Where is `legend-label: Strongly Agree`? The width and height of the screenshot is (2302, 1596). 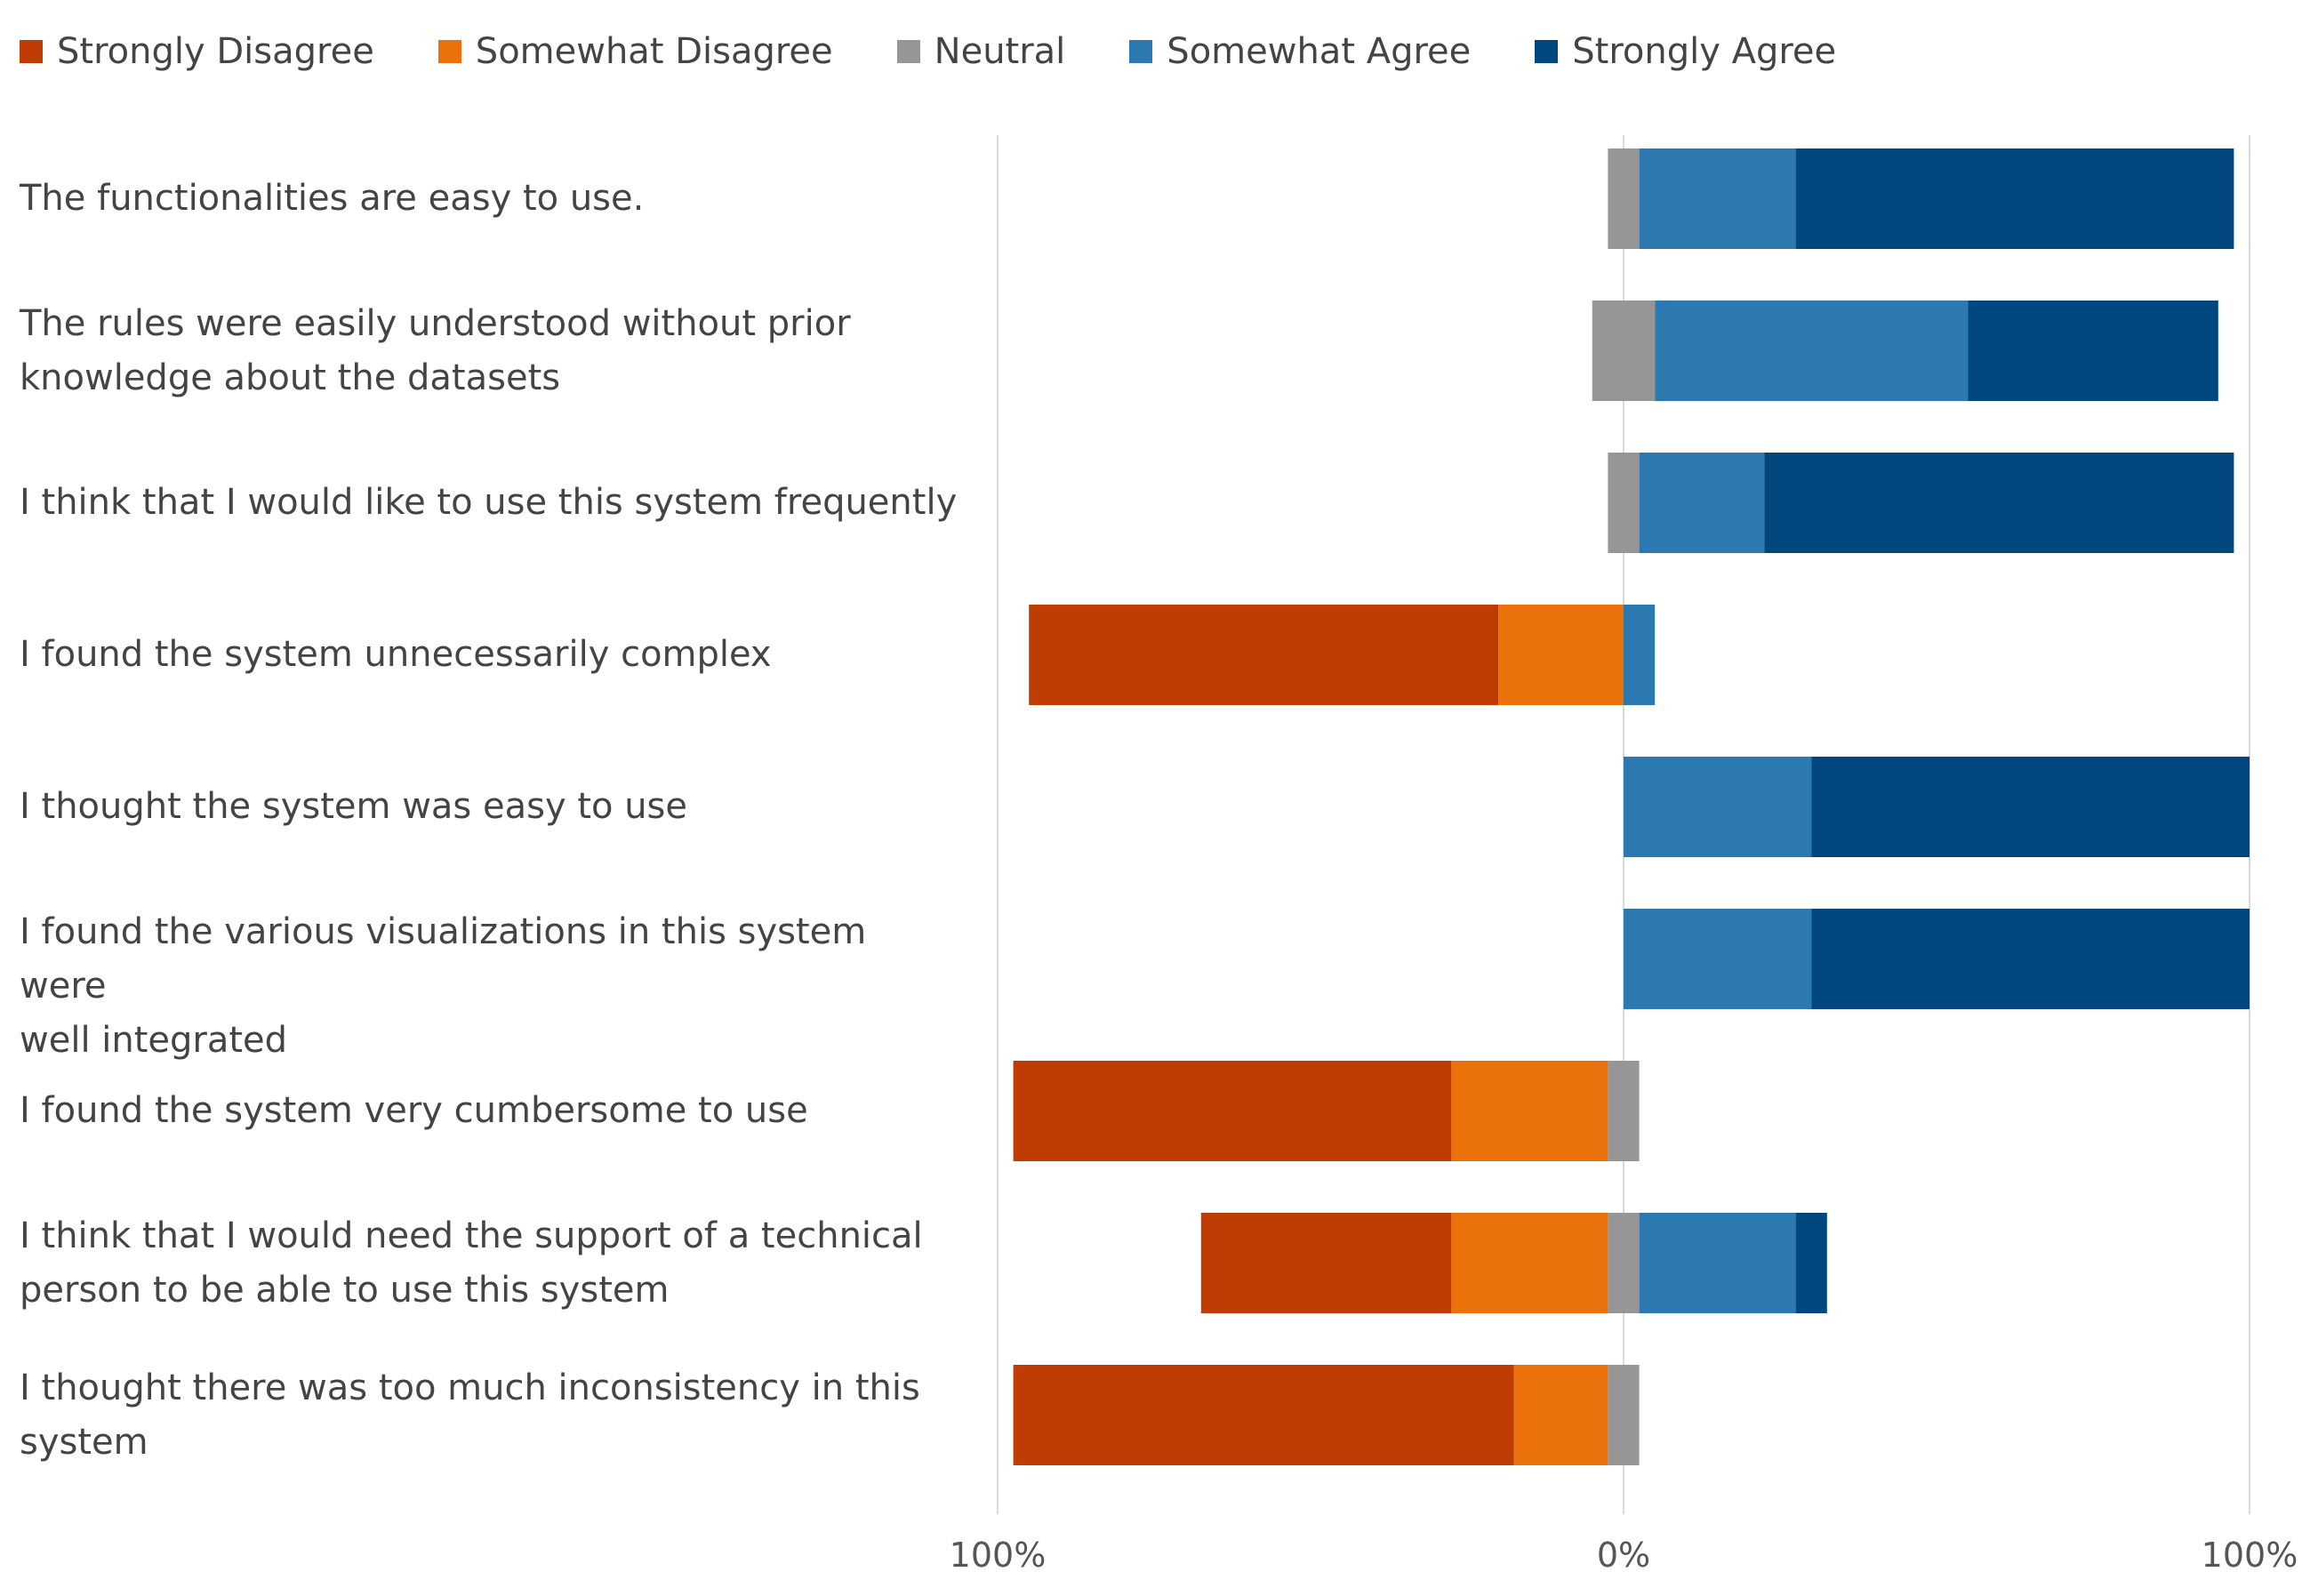
legend-label: Strongly Agree is located at coordinates (1705, 51).